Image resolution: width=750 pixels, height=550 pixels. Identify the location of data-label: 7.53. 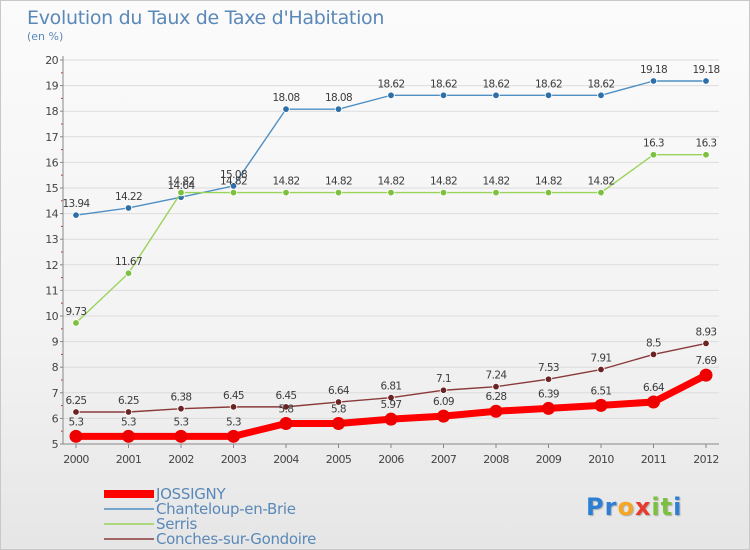
(548, 368).